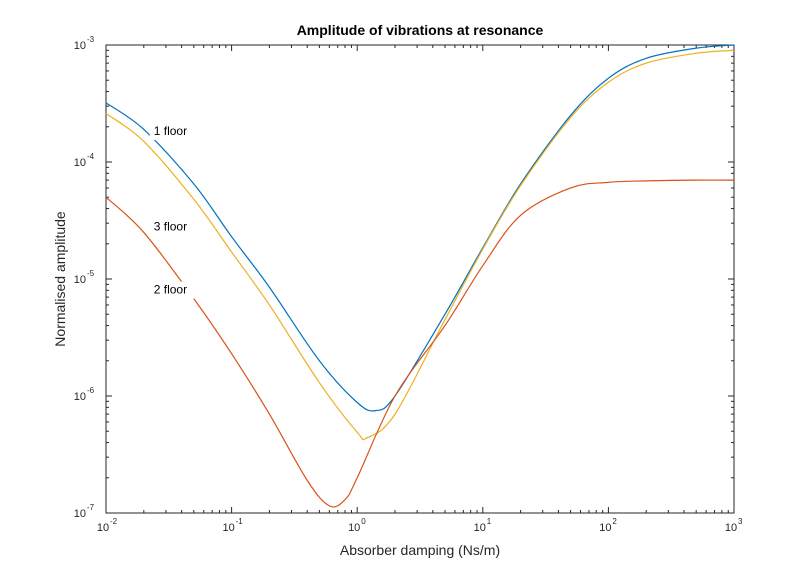 This screenshot has width=811, height=575. Describe the element at coordinates (91, 507) in the screenshot. I see `y-tick-exponent: -7` at that location.